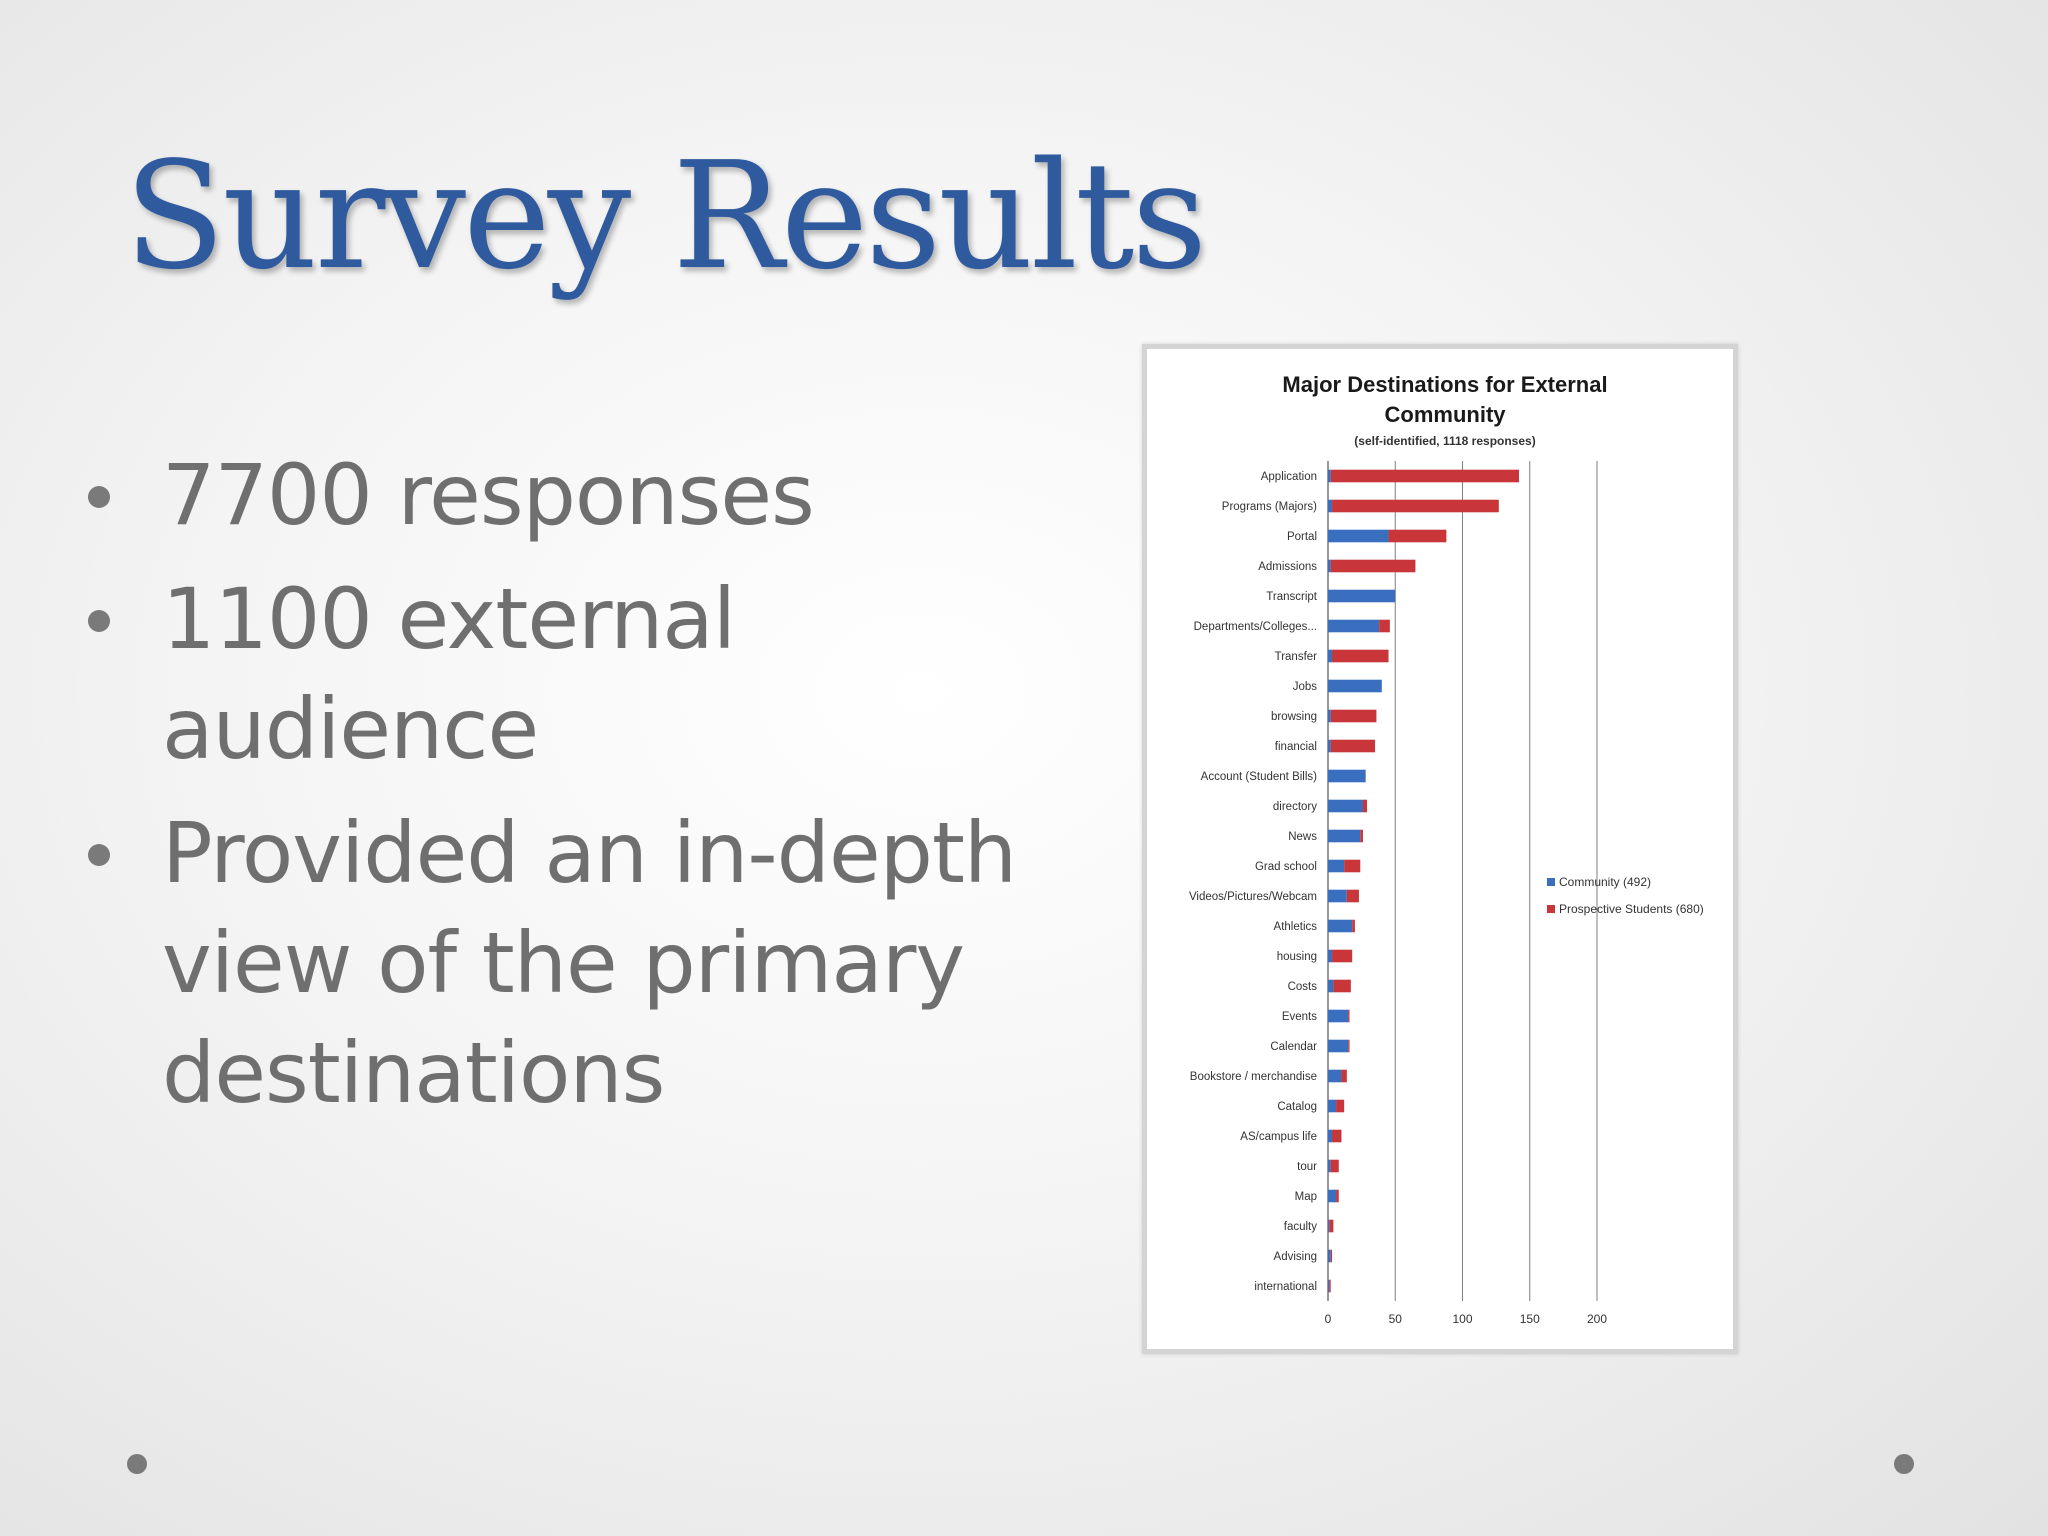 The image size is (2048, 1536). Describe the element at coordinates (1303, 987) in the screenshot. I see `category-label: Costs` at that location.